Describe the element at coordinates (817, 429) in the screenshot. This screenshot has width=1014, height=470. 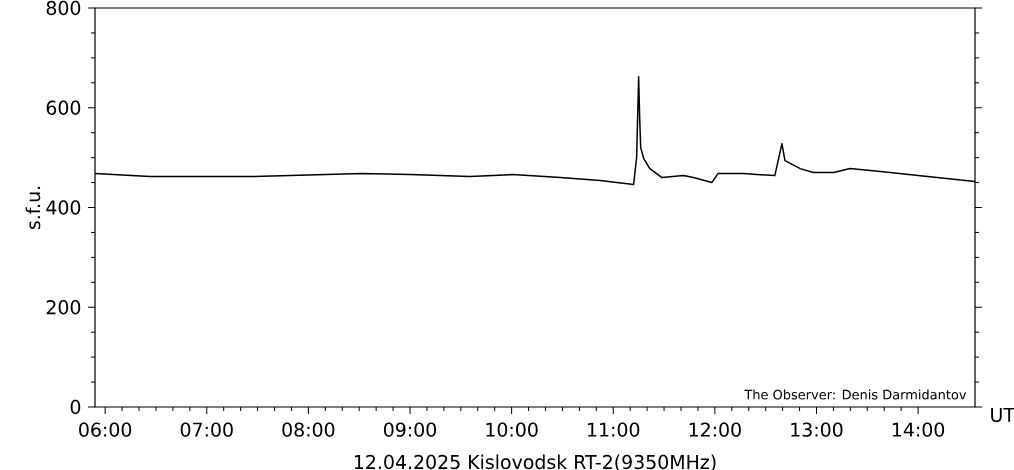
I see `x-tick-label: 13:00` at that location.